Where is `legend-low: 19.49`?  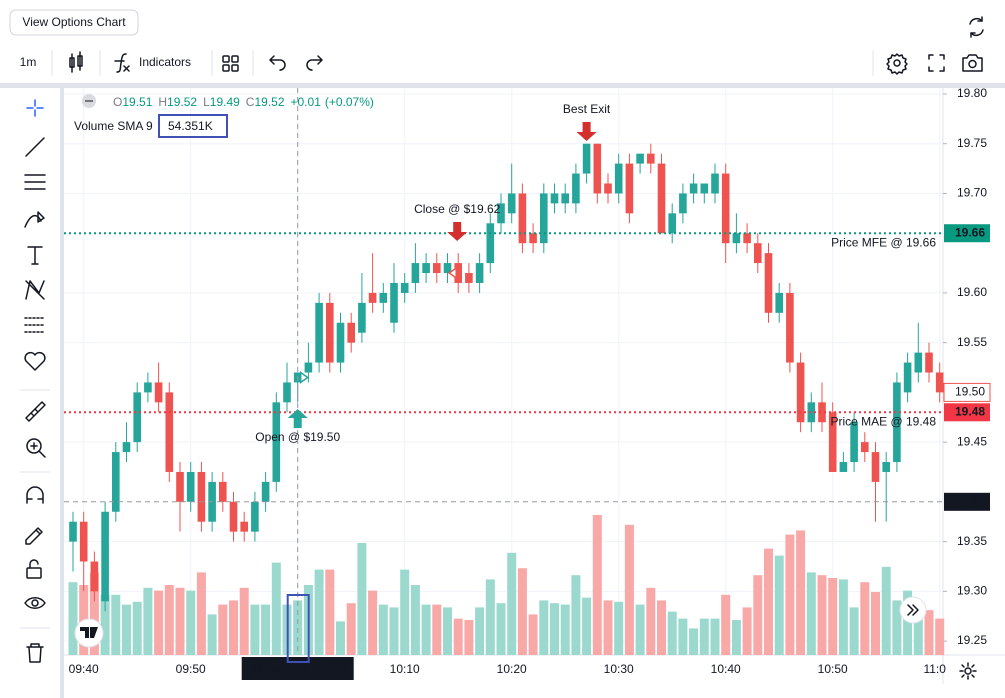
legend-low: 19.49 is located at coordinates (225, 102).